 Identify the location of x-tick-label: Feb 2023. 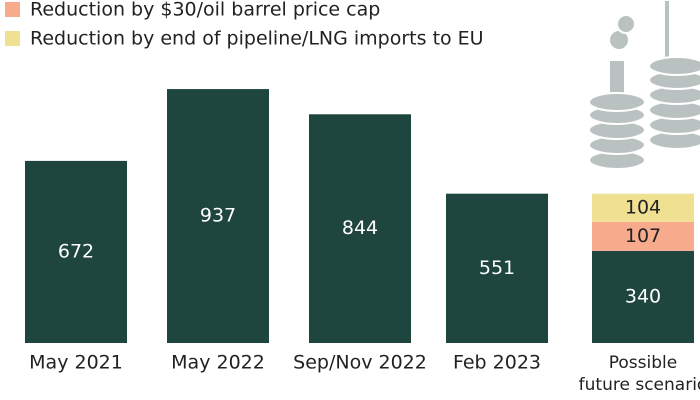
(497, 363).